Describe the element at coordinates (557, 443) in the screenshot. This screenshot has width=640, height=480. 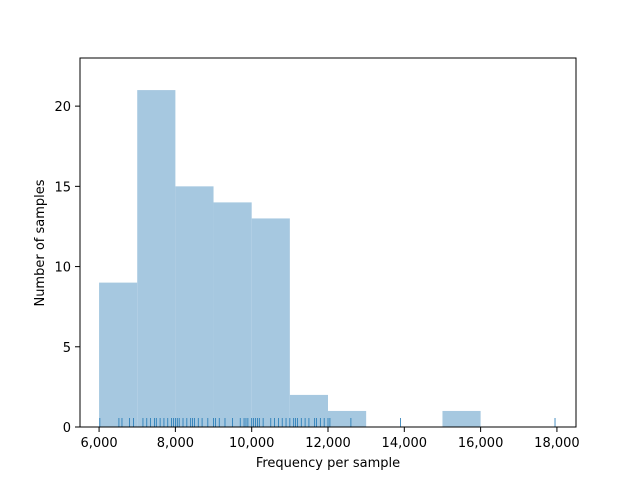
I see `x-tick-label: 18,000` at that location.